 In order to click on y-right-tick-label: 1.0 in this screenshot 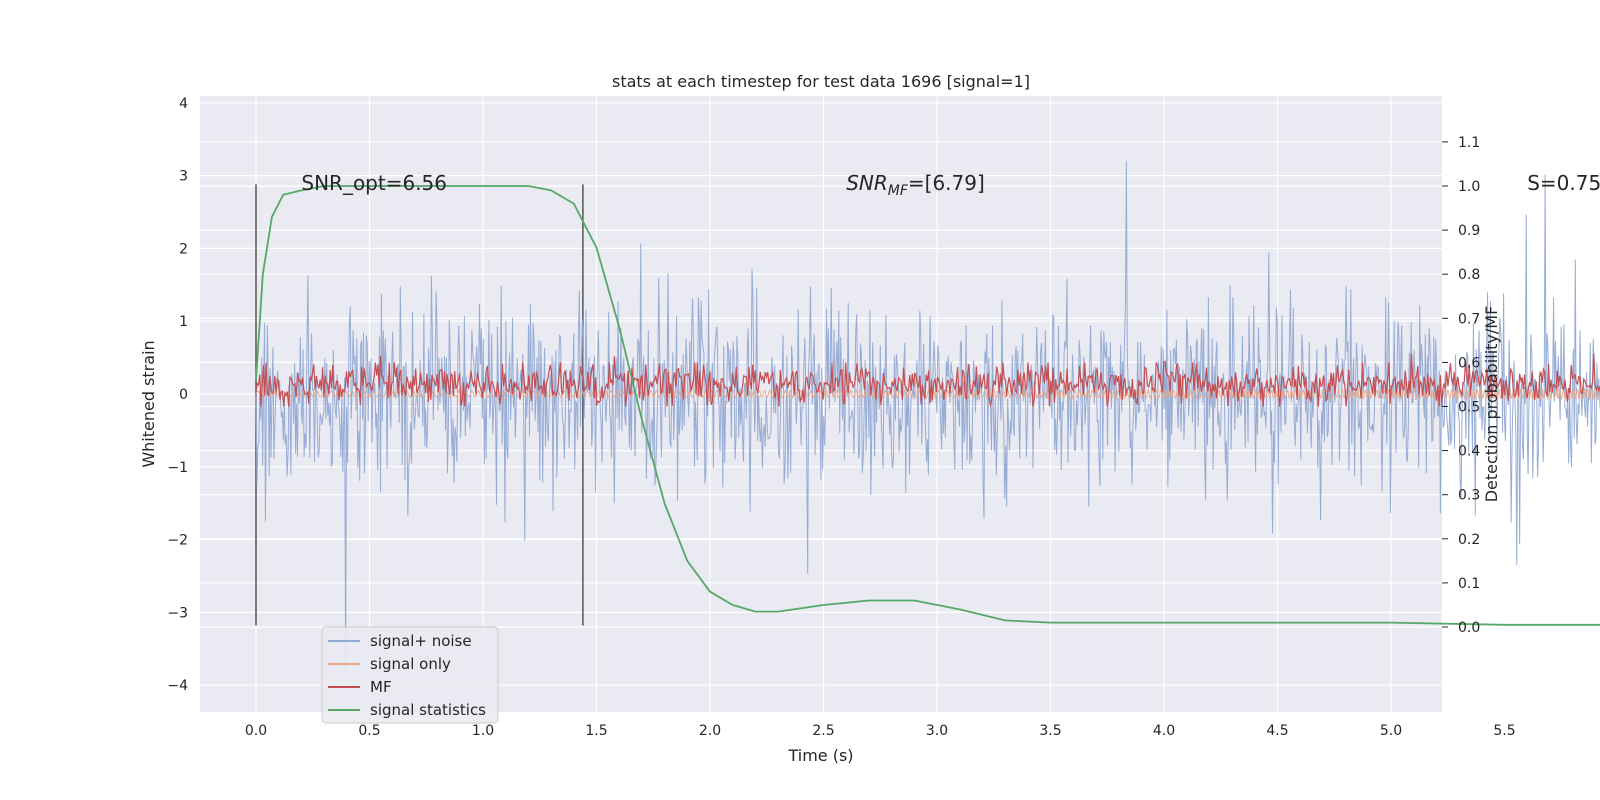, I will do `click(1469, 187)`.